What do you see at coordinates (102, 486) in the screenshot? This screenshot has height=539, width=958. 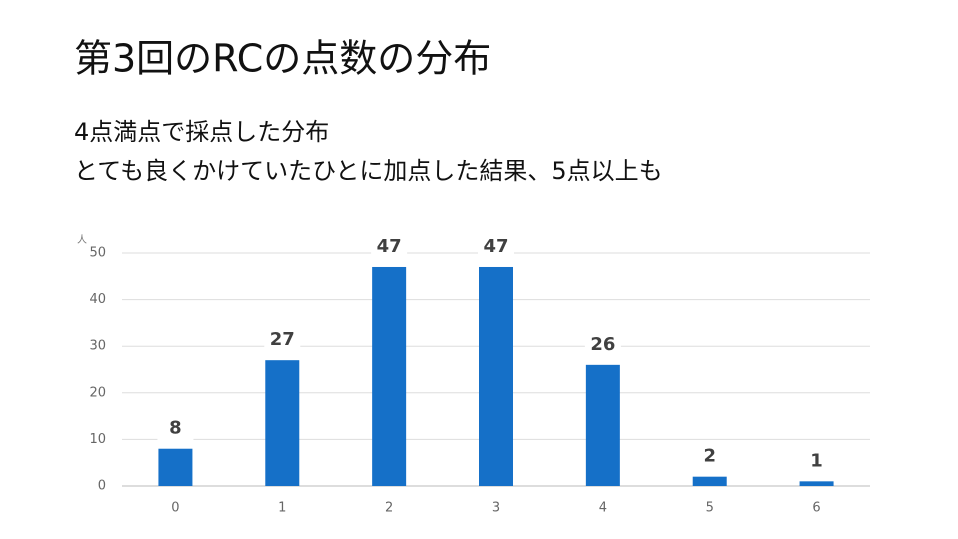 I see `y-tick-label: 0` at bounding box center [102, 486].